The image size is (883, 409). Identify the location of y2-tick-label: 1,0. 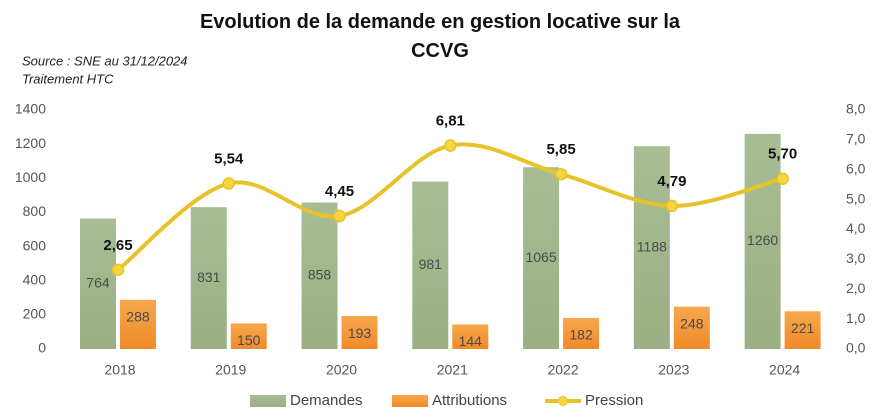
(856, 318).